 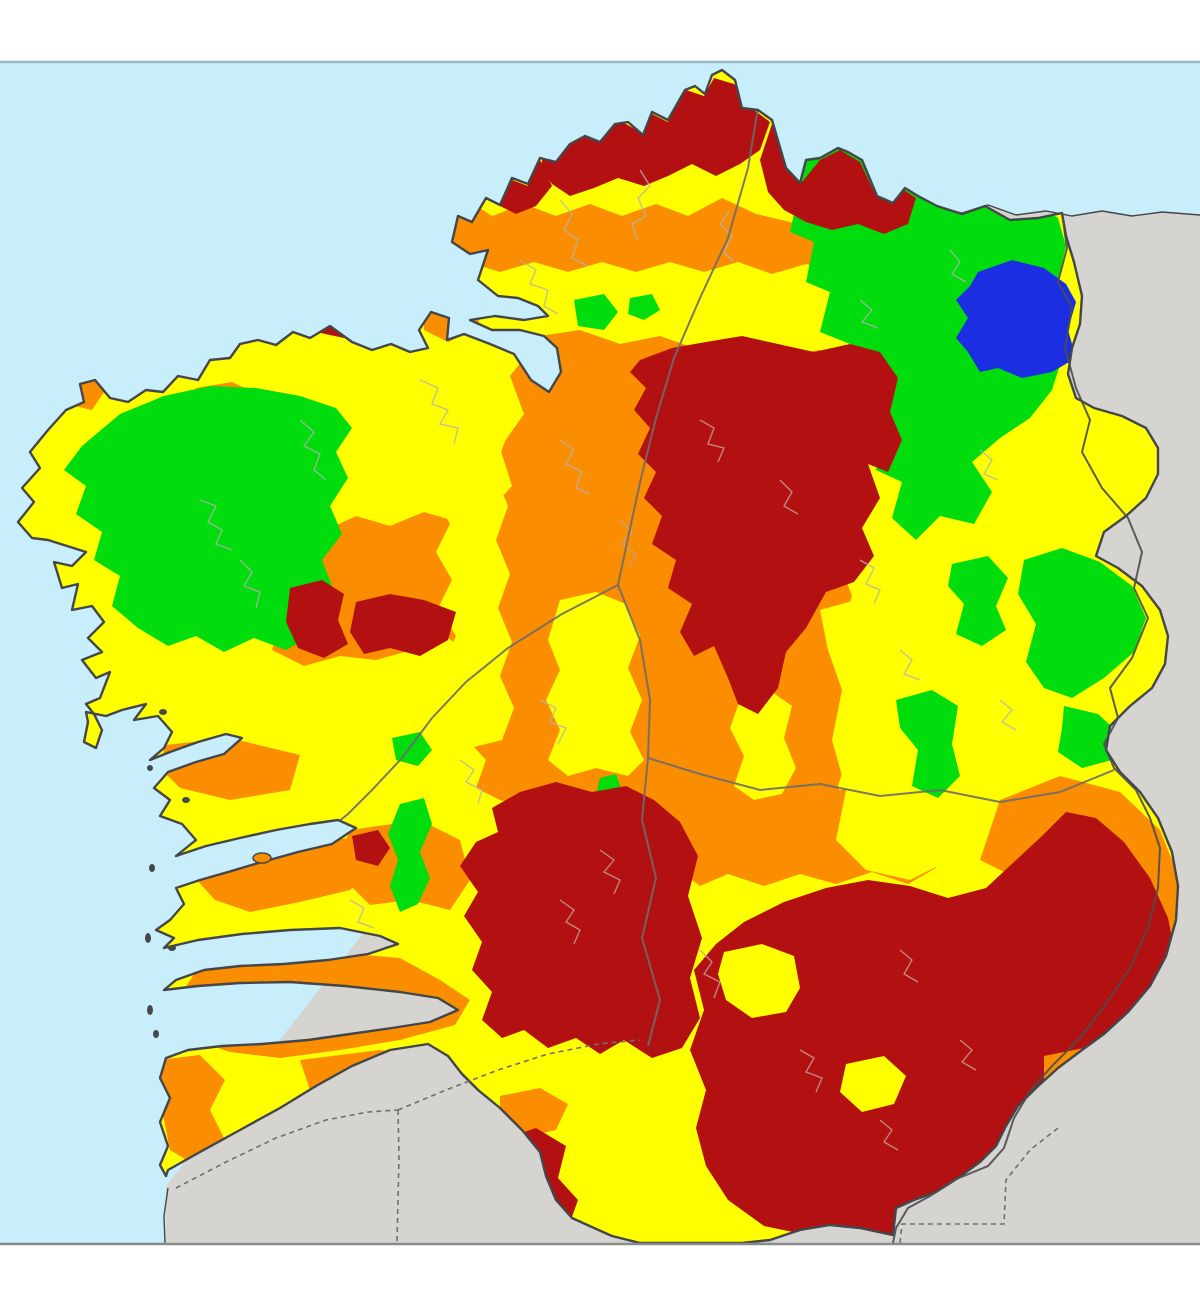 What do you see at coordinates (759, 981) in the screenshot?
I see `moderate-hole-se-a` at bounding box center [759, 981].